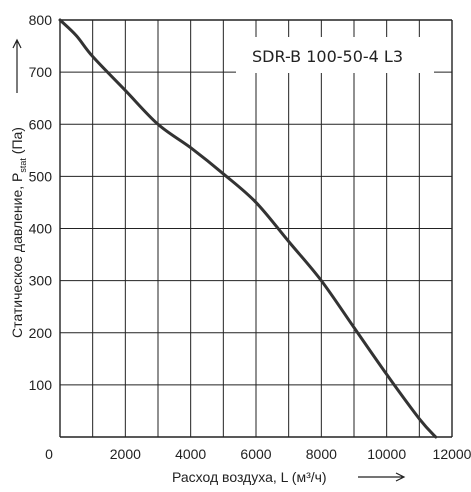  Describe the element at coordinates (41, 333) in the screenshot. I see `y-tick-label: 200` at that location.